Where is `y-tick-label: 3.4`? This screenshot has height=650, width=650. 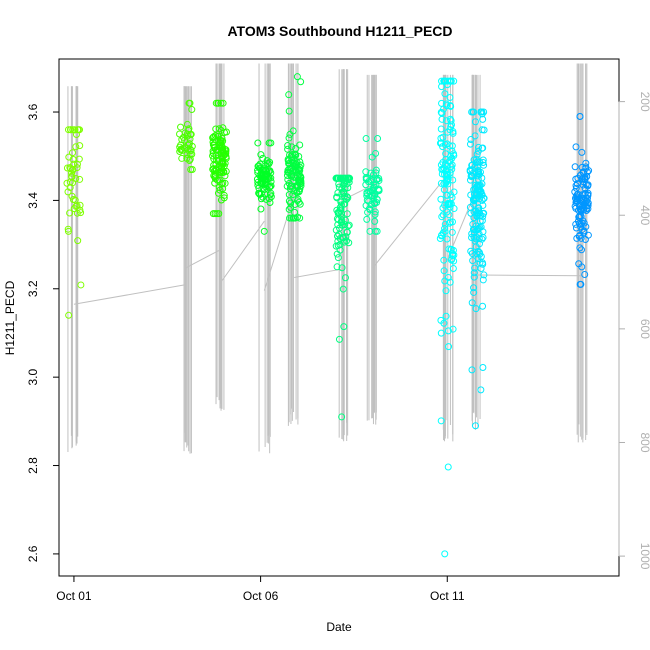
y-tick-label: 3.4 is located at coordinates (33, 200).